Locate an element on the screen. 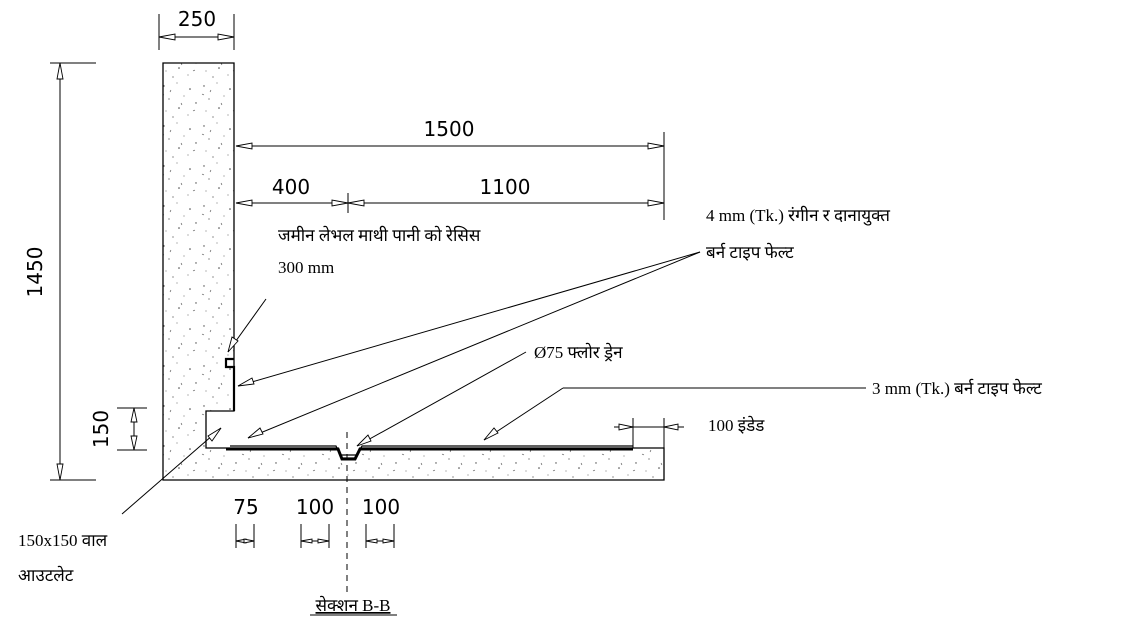 Image resolution: width=1121 pixels, height=623 pixels. leader-felt-4mm is located at coordinates (469, 345).